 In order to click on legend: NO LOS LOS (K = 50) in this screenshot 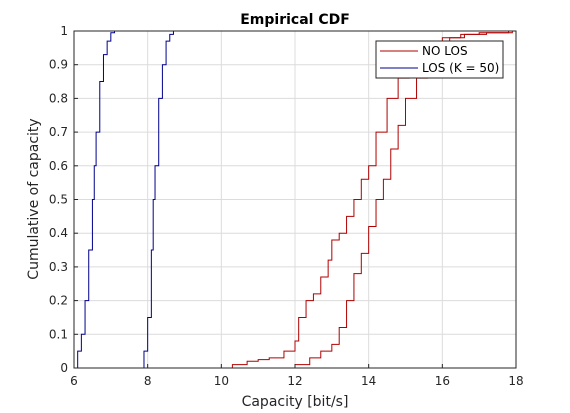, I will do `click(439, 59)`.